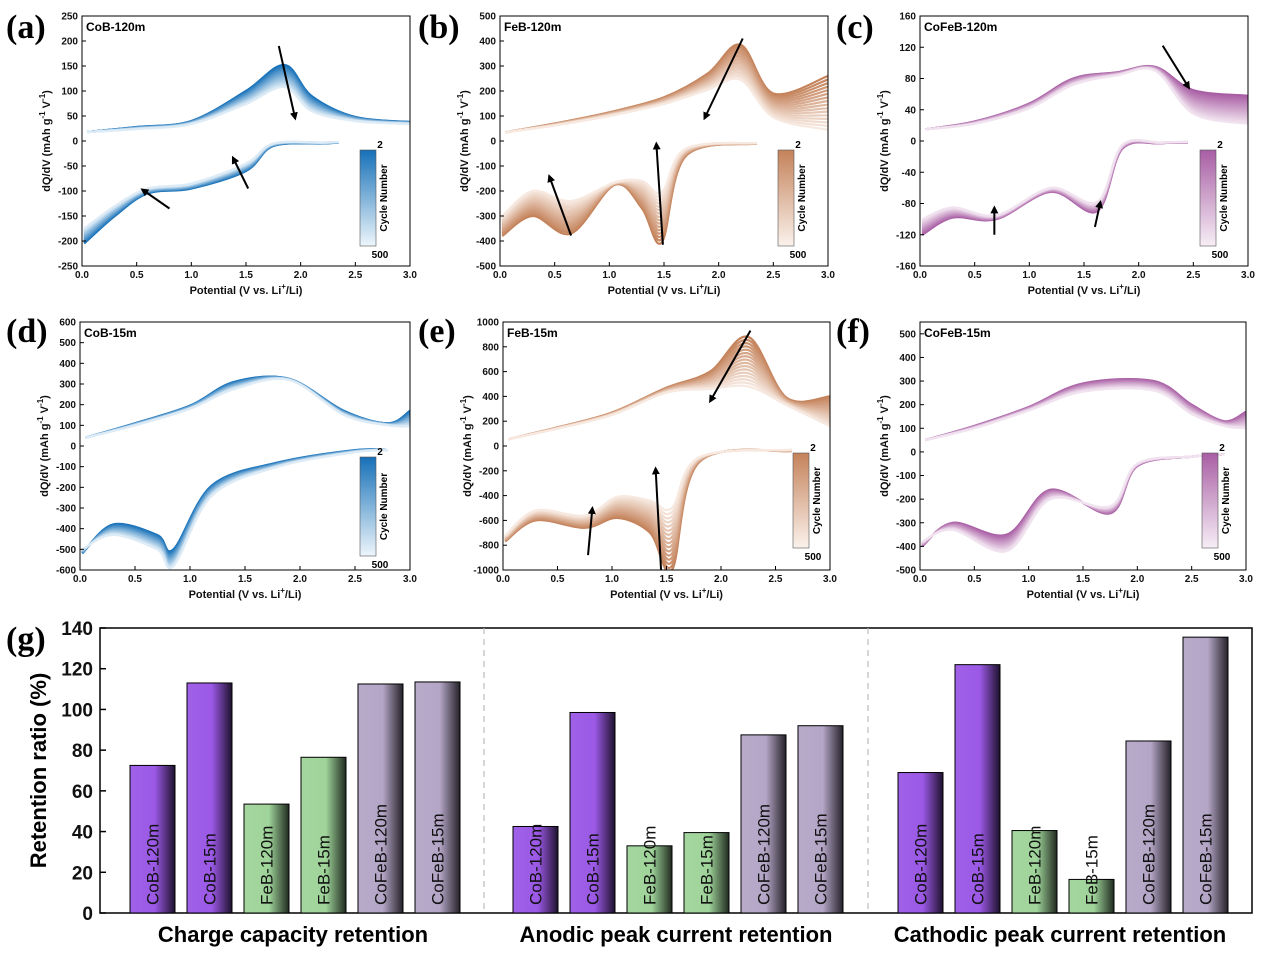 This screenshot has width=1269, height=957. I want to click on group-label: Anodic peak current retention, so click(676, 934).